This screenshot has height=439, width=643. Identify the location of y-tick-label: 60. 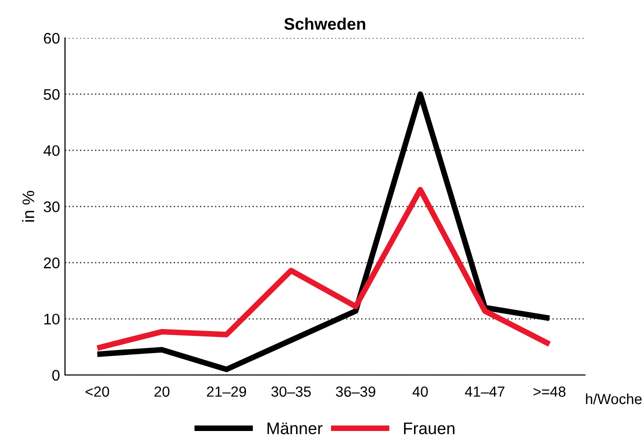
(52, 38).